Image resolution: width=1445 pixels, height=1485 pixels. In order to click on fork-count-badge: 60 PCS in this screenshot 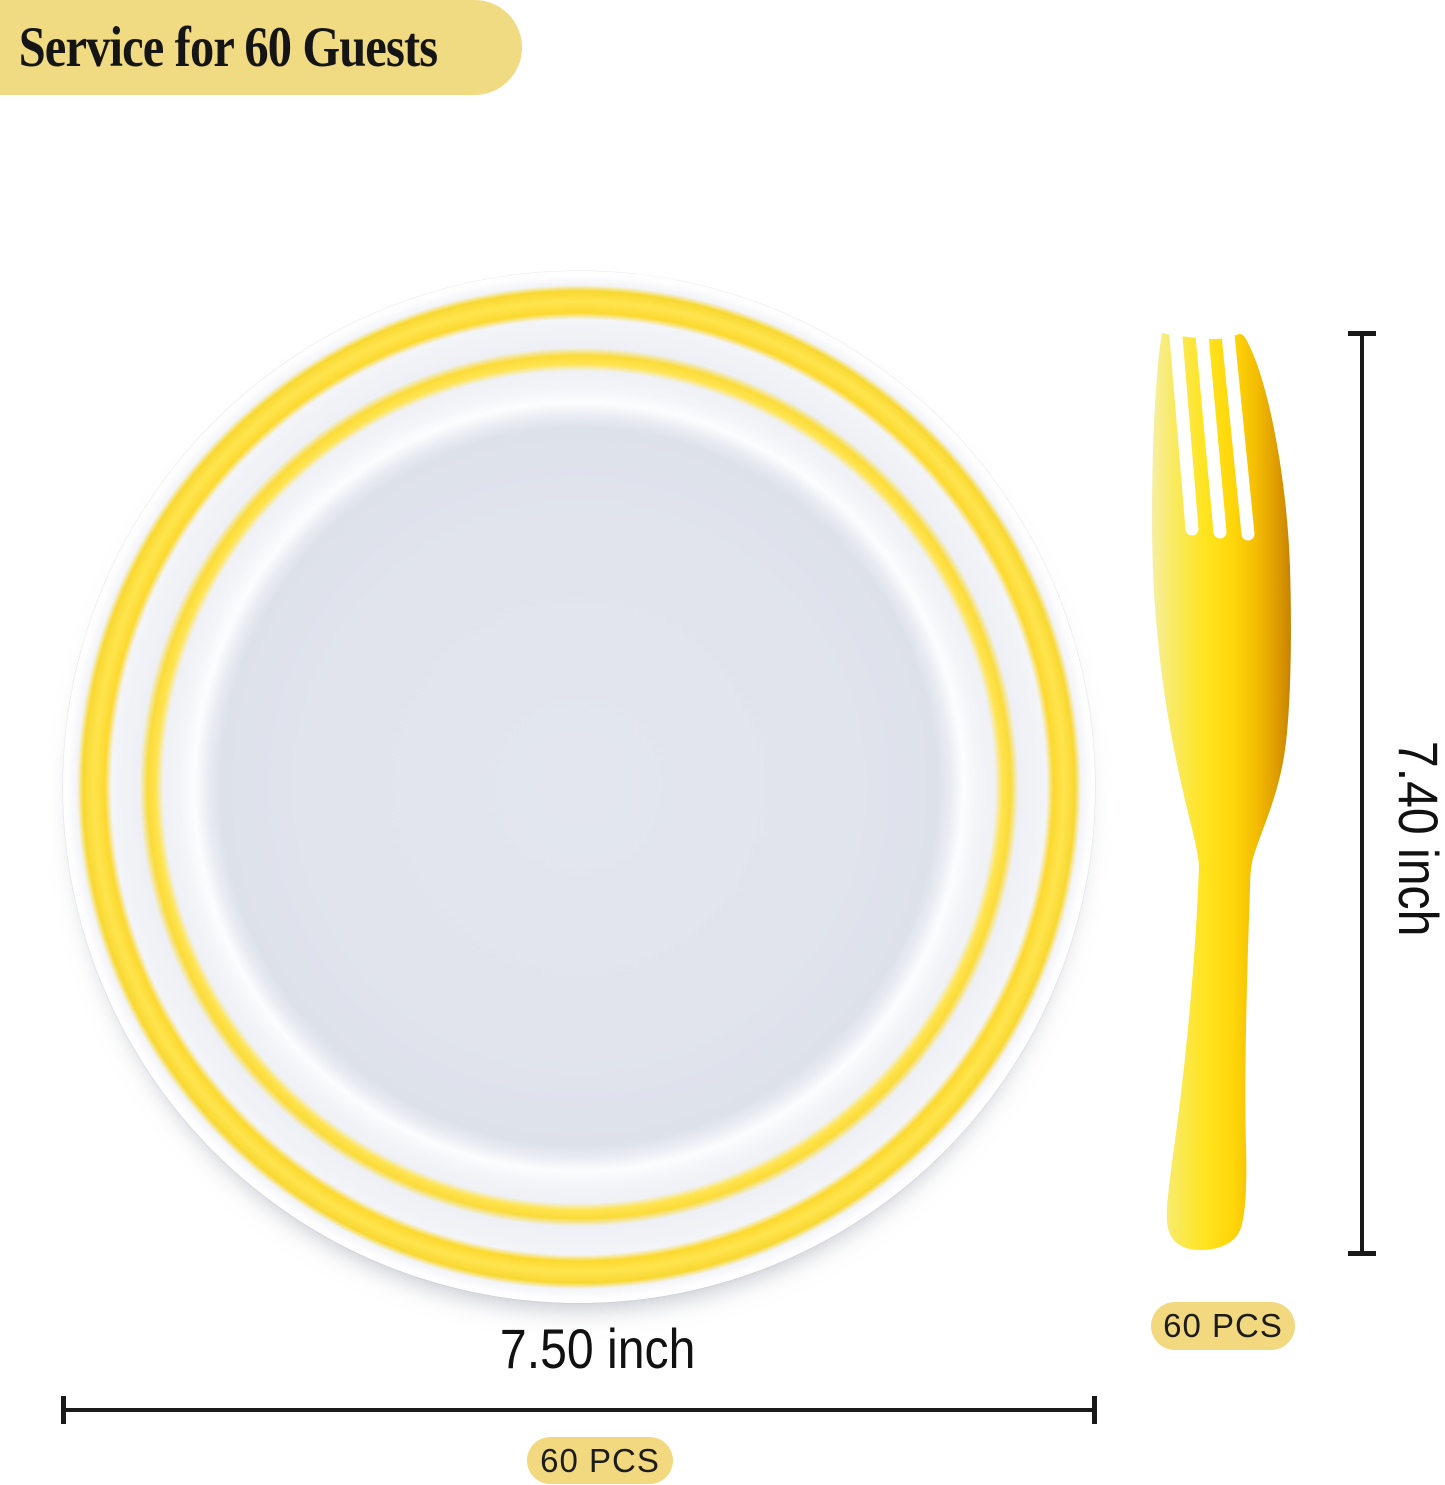, I will do `click(1223, 1326)`.